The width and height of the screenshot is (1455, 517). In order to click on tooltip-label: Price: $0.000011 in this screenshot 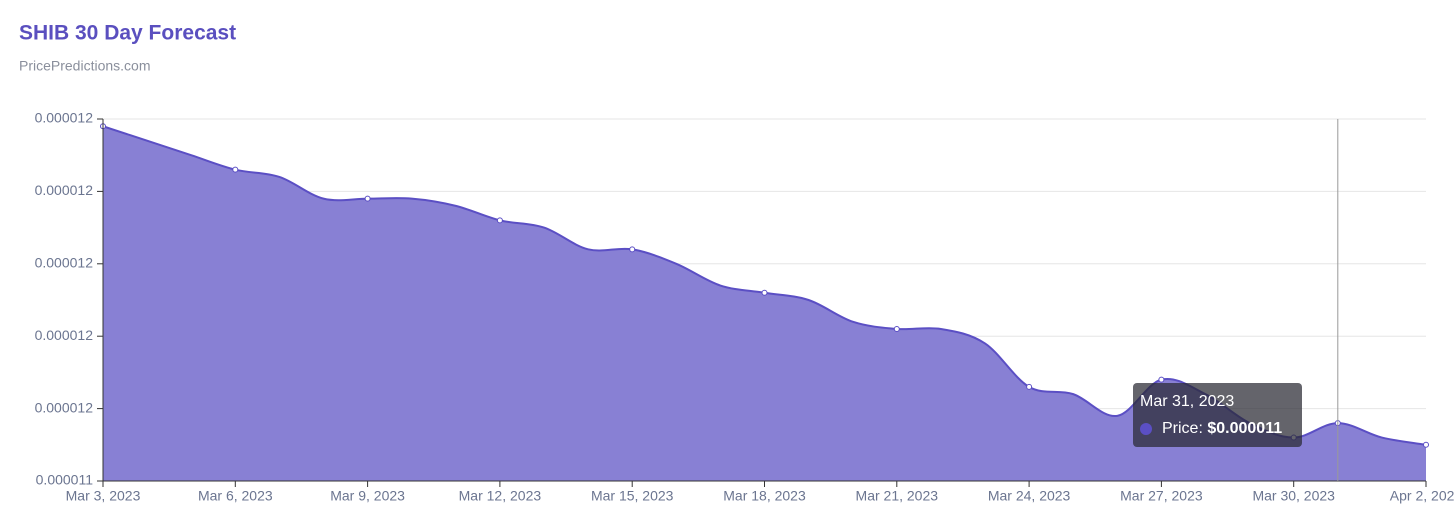, I will do `click(1222, 428)`.